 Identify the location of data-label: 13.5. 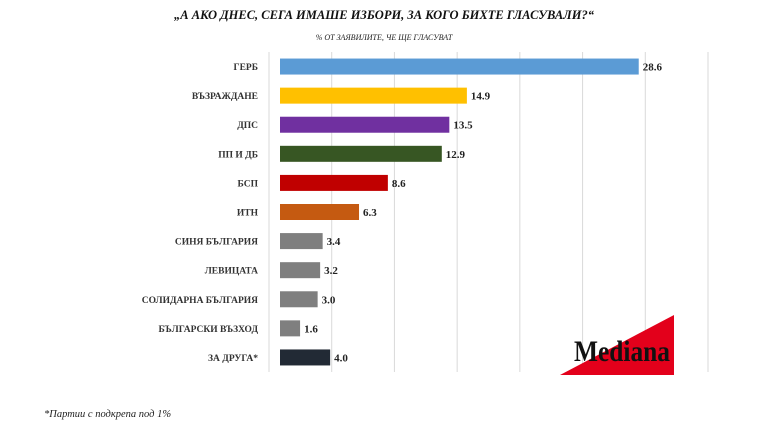
(463, 126).